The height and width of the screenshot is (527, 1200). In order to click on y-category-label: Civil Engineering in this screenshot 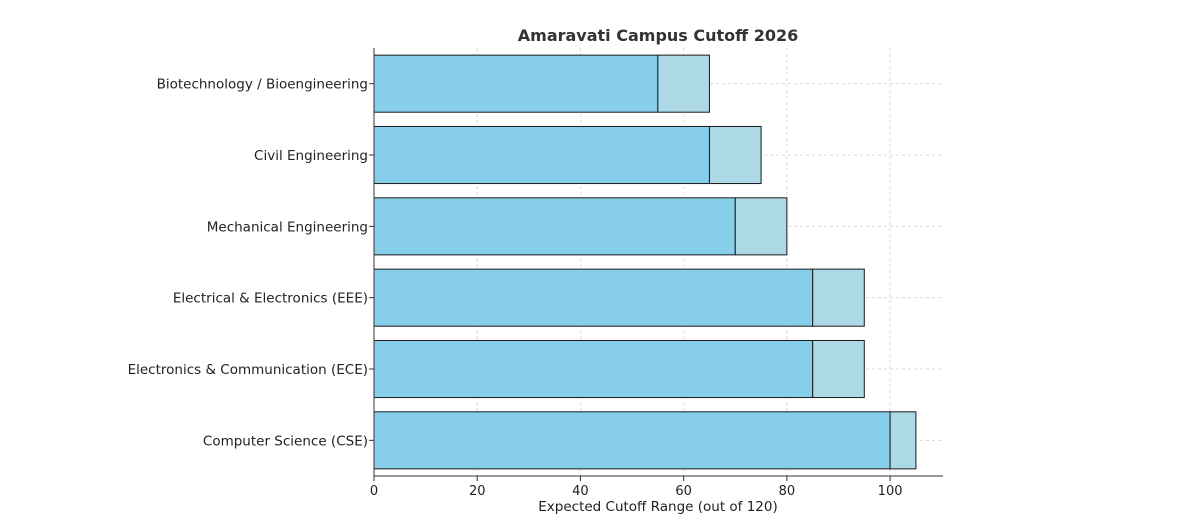, I will do `click(311, 156)`.